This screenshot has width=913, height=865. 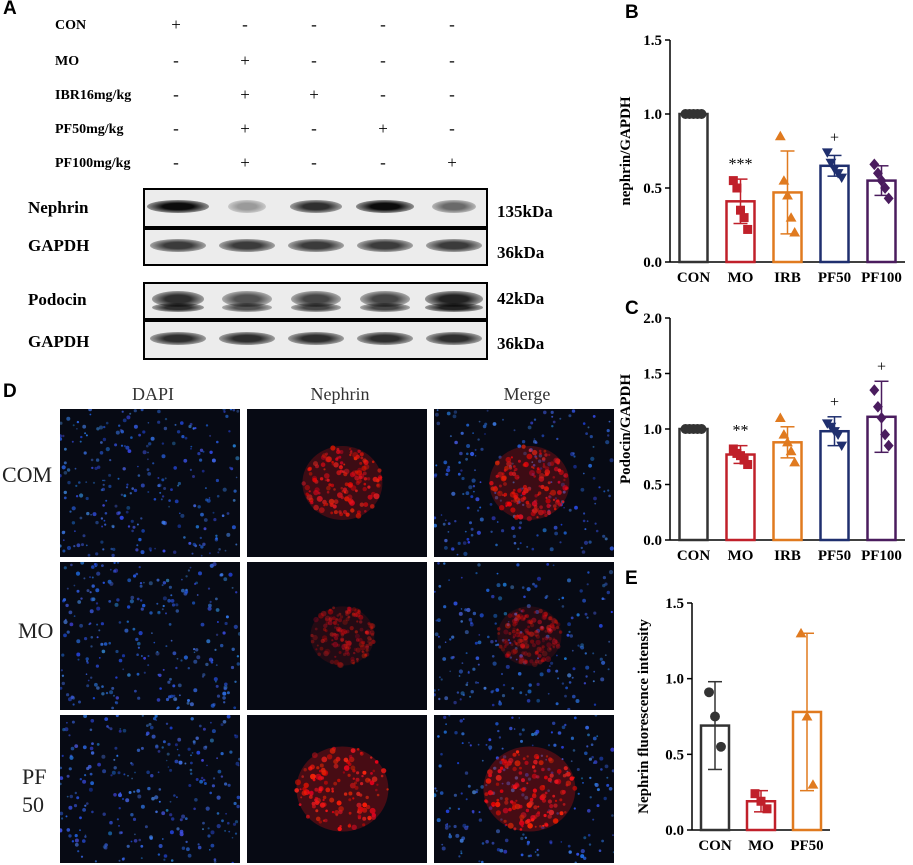 What do you see at coordinates (632, 12) in the screenshot?
I see `panel-label-b: B` at bounding box center [632, 12].